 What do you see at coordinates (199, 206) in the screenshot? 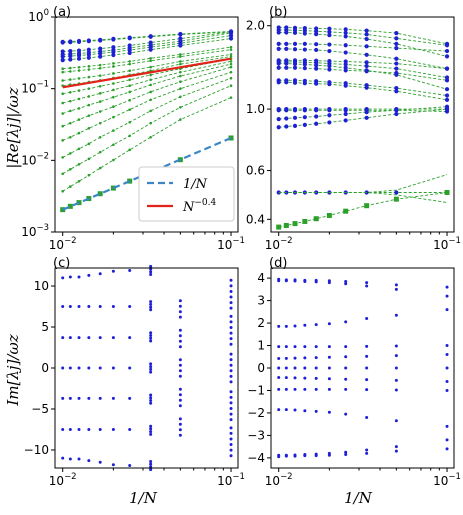
I see `legend-label-power: N−0.4` at bounding box center [199, 206].